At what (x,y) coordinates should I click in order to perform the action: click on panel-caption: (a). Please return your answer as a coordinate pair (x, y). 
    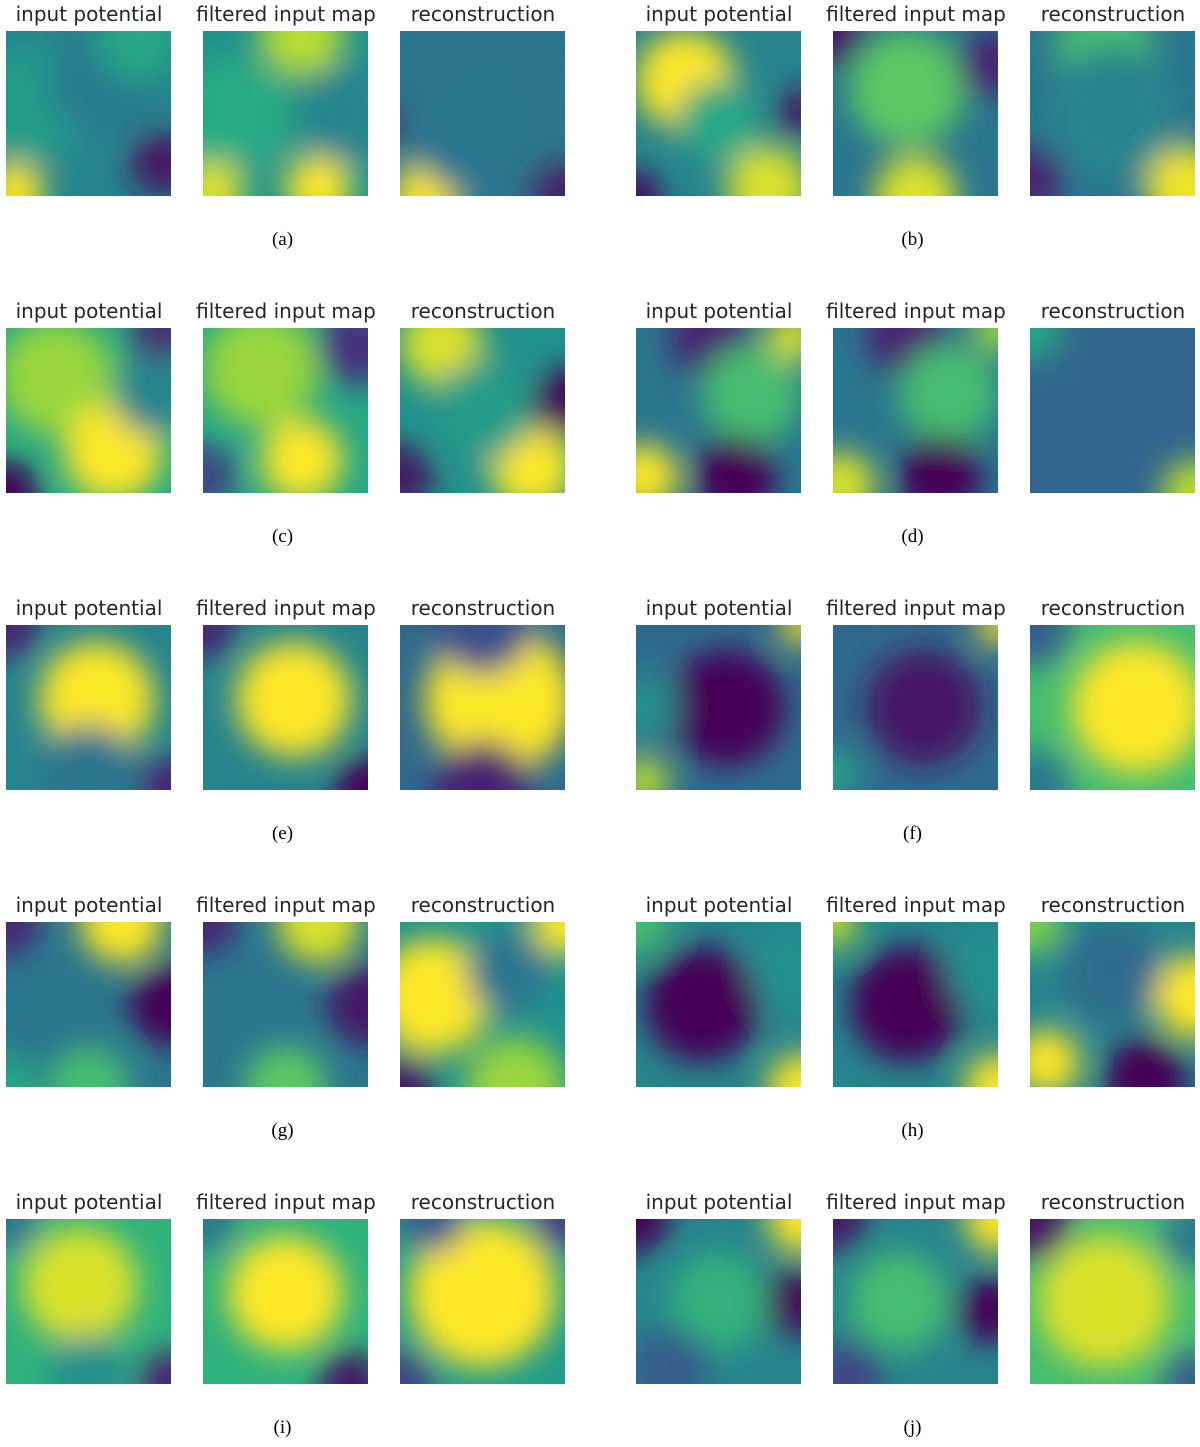
    Looking at the image, I should click on (282, 239).